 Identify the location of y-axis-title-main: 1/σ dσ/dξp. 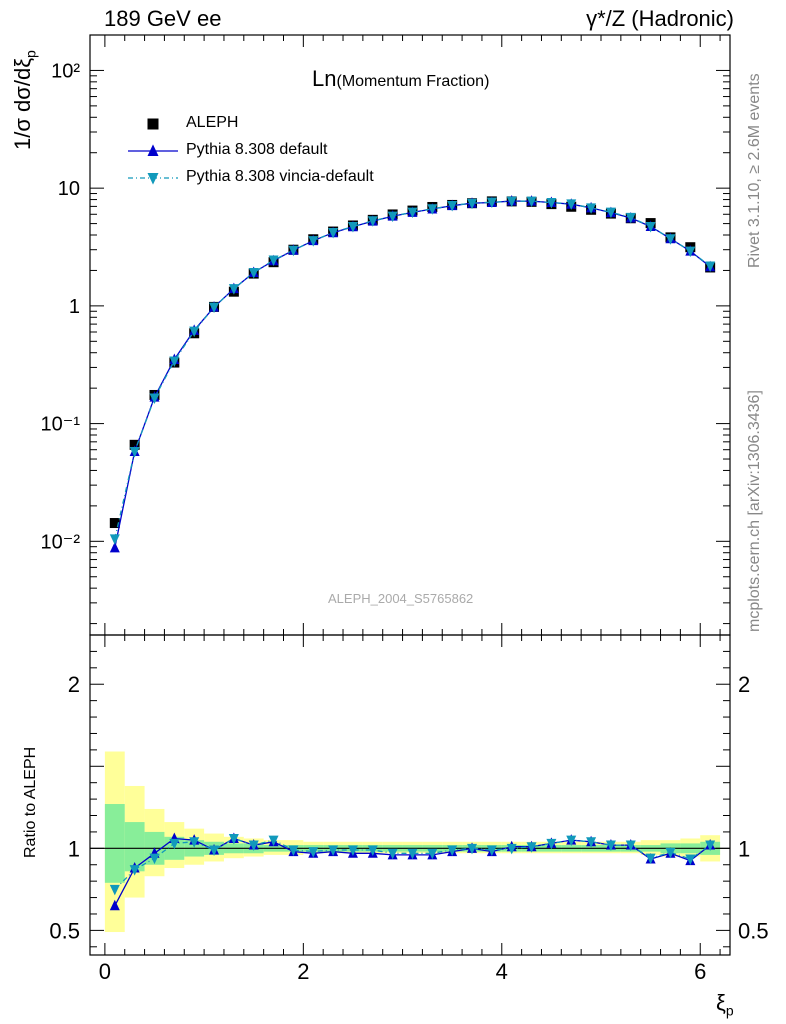
(24, 100).